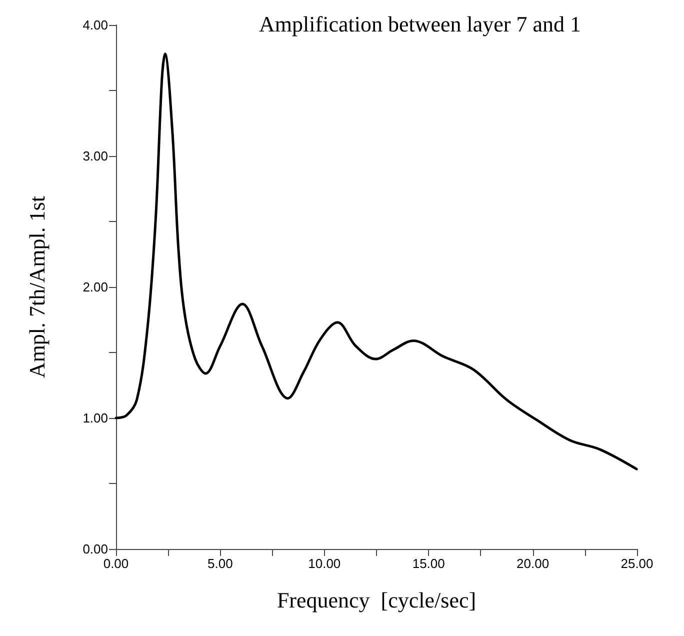  What do you see at coordinates (95, 287) in the screenshot?
I see `y-tick-label: 2.00` at bounding box center [95, 287].